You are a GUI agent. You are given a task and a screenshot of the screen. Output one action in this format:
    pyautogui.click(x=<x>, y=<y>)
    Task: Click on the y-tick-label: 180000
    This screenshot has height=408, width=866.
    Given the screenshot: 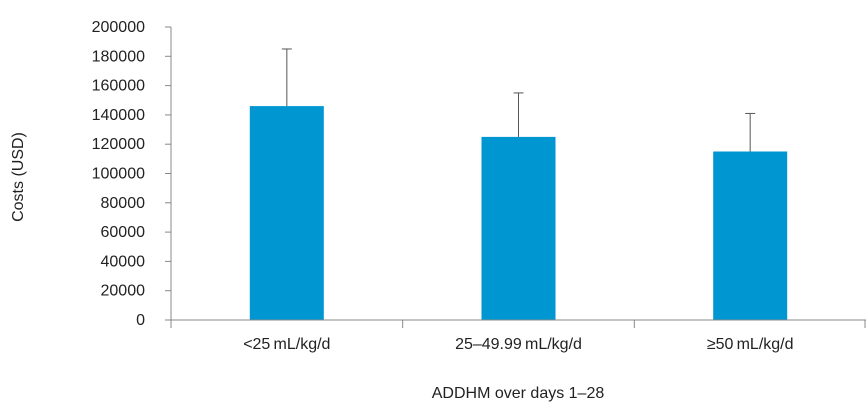 What is the action you would take?
    pyautogui.click(x=118, y=56)
    